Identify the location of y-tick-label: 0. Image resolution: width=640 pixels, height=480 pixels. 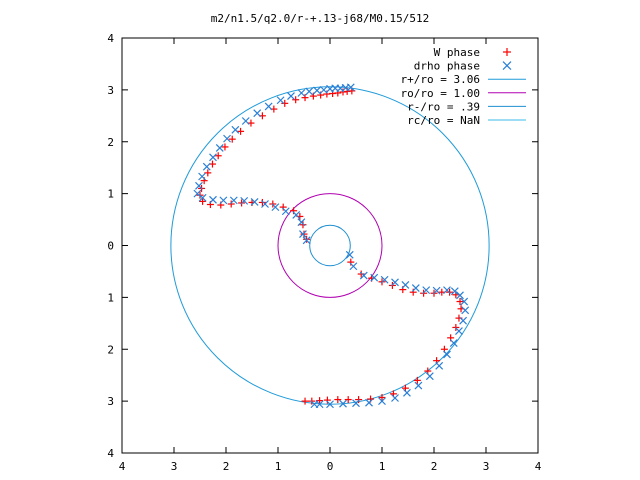
(110, 246).